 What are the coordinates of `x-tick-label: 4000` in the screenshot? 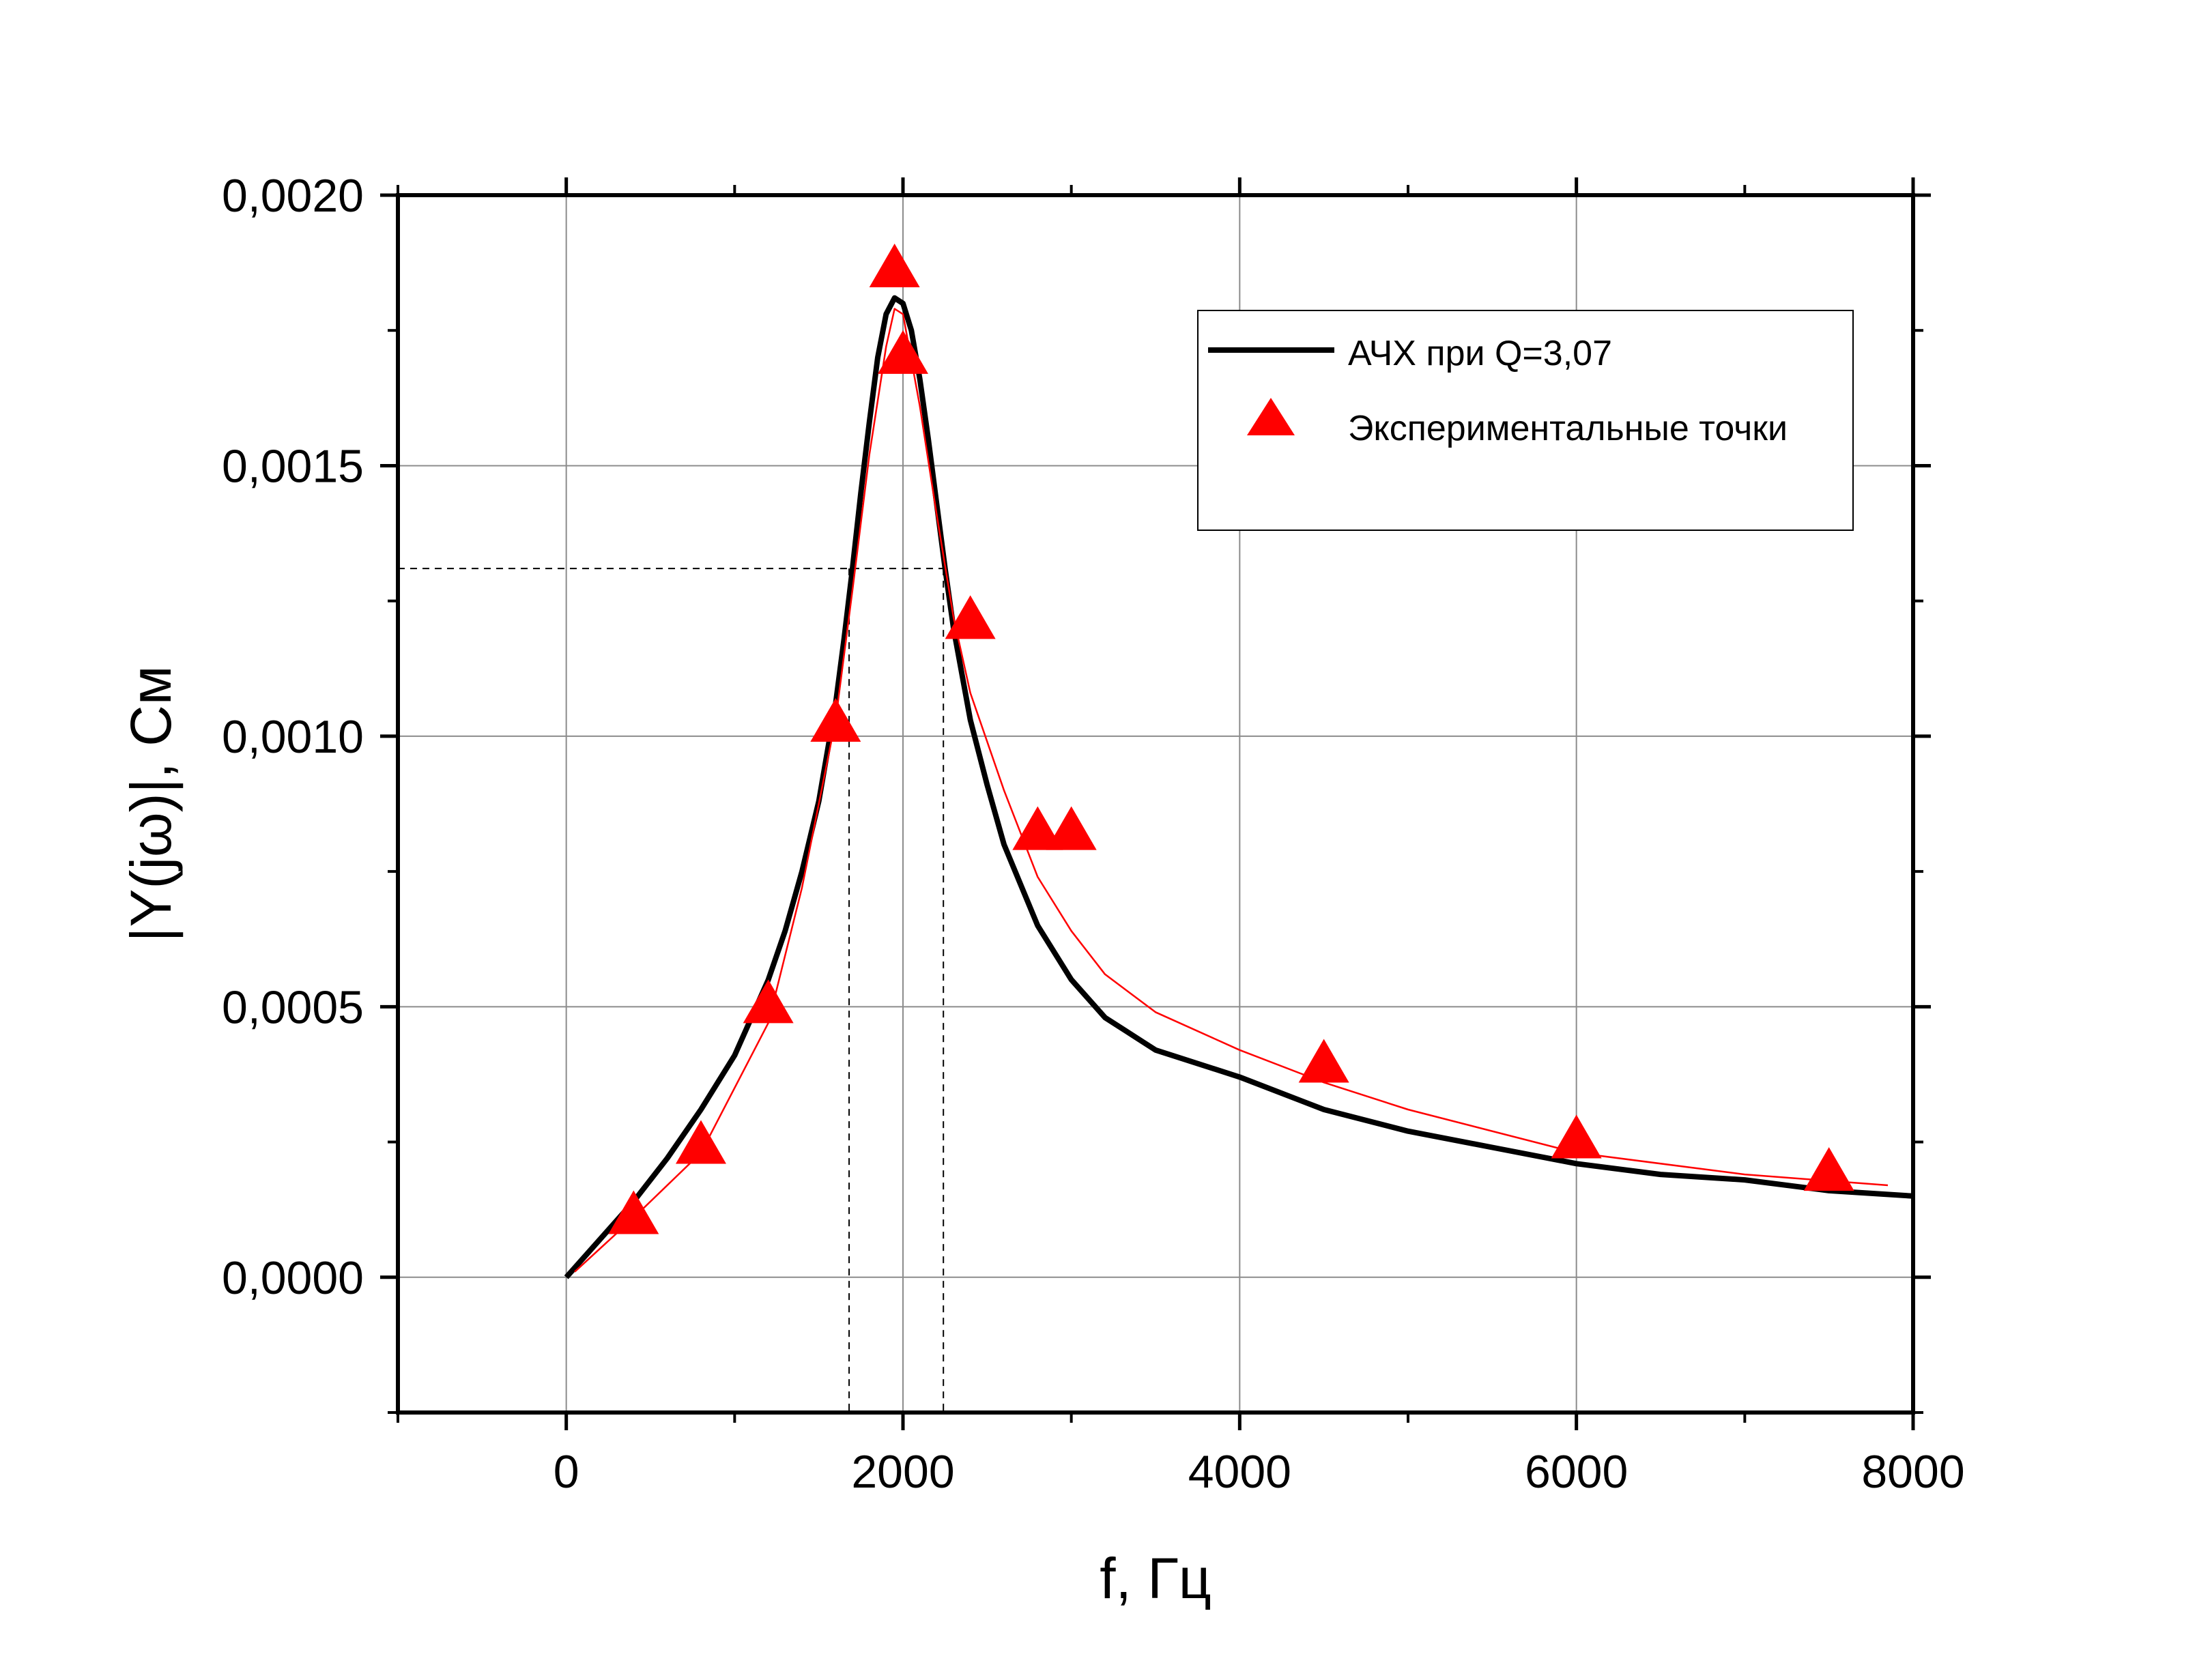 It's located at (1240, 1472).